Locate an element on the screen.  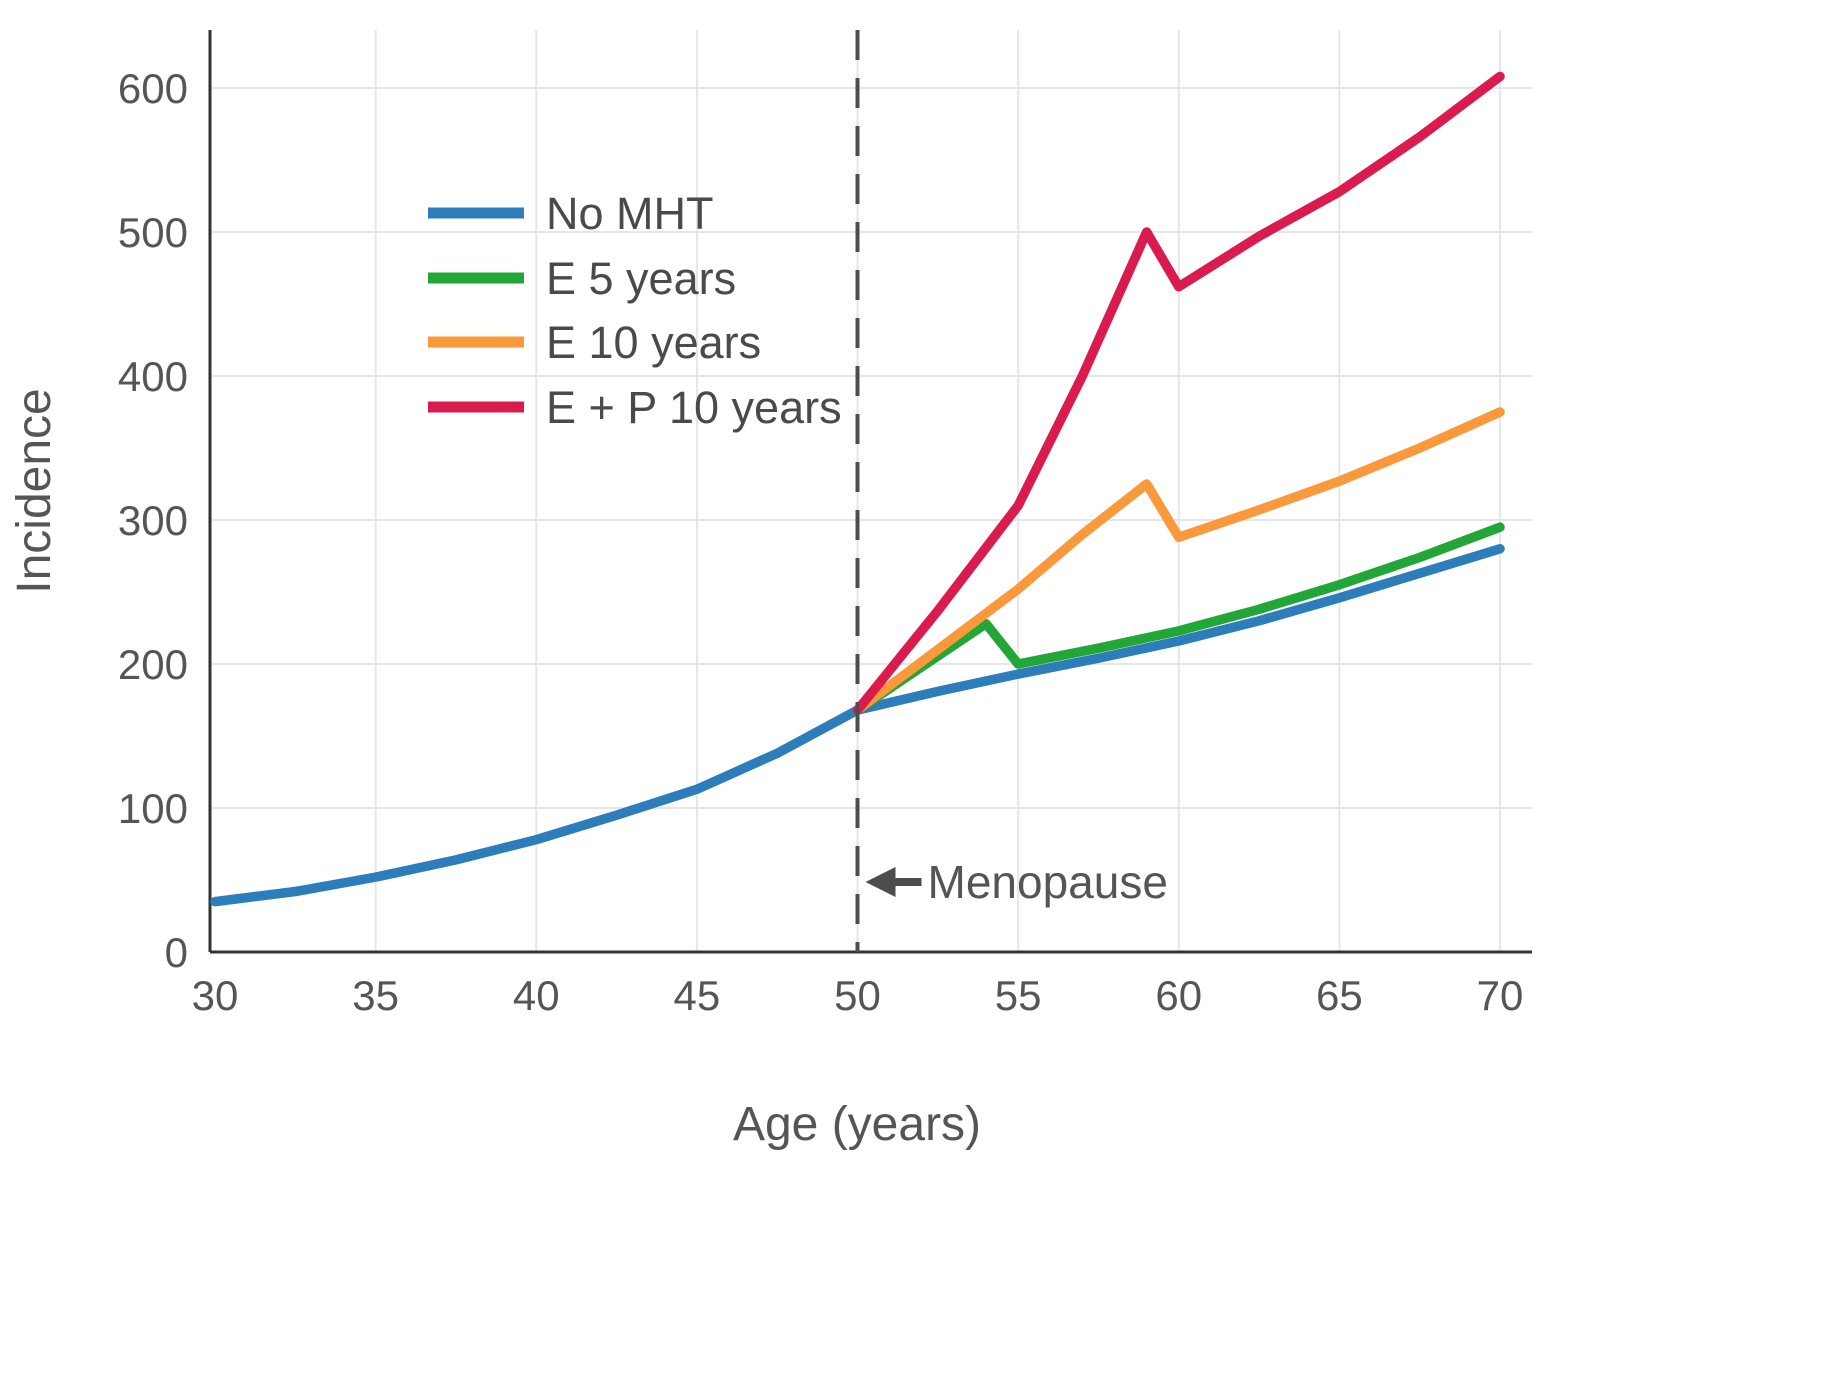
y-tick-label: 300 is located at coordinates (153, 520).